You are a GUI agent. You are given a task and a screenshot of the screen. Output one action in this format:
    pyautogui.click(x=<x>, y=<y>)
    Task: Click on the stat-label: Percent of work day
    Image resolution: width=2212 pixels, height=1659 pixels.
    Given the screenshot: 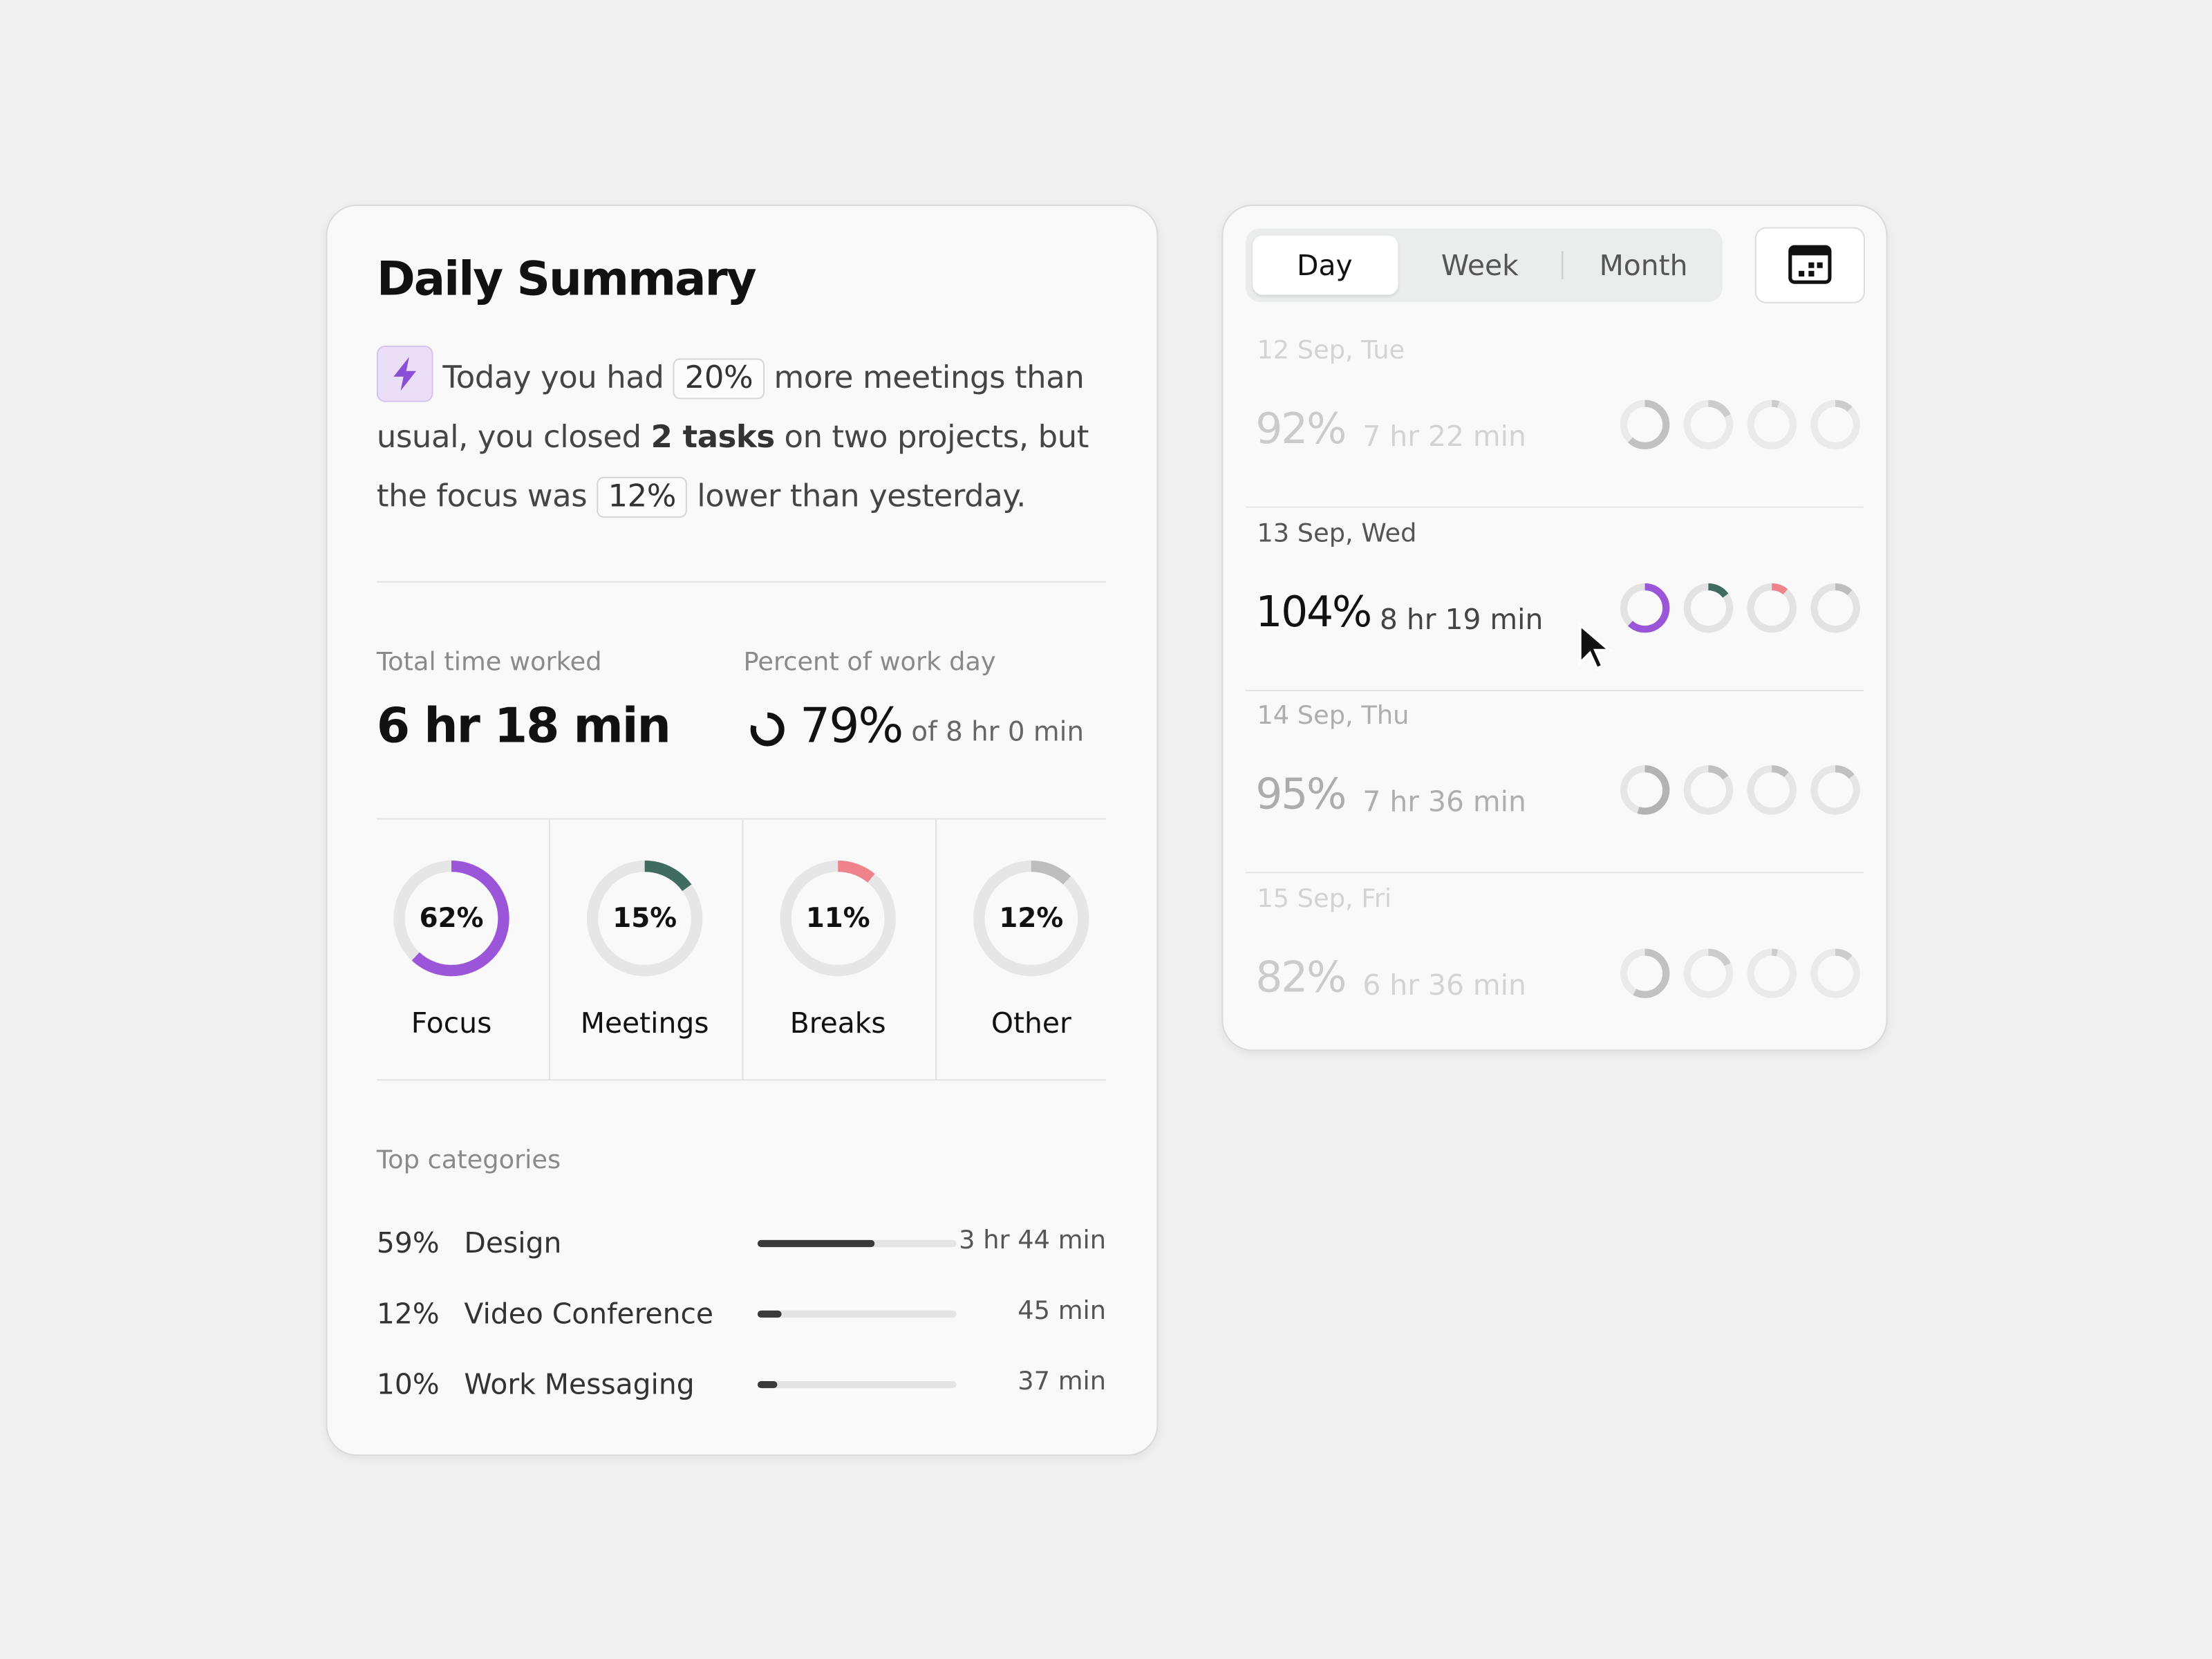 What is the action you would take?
    pyautogui.click(x=869, y=662)
    